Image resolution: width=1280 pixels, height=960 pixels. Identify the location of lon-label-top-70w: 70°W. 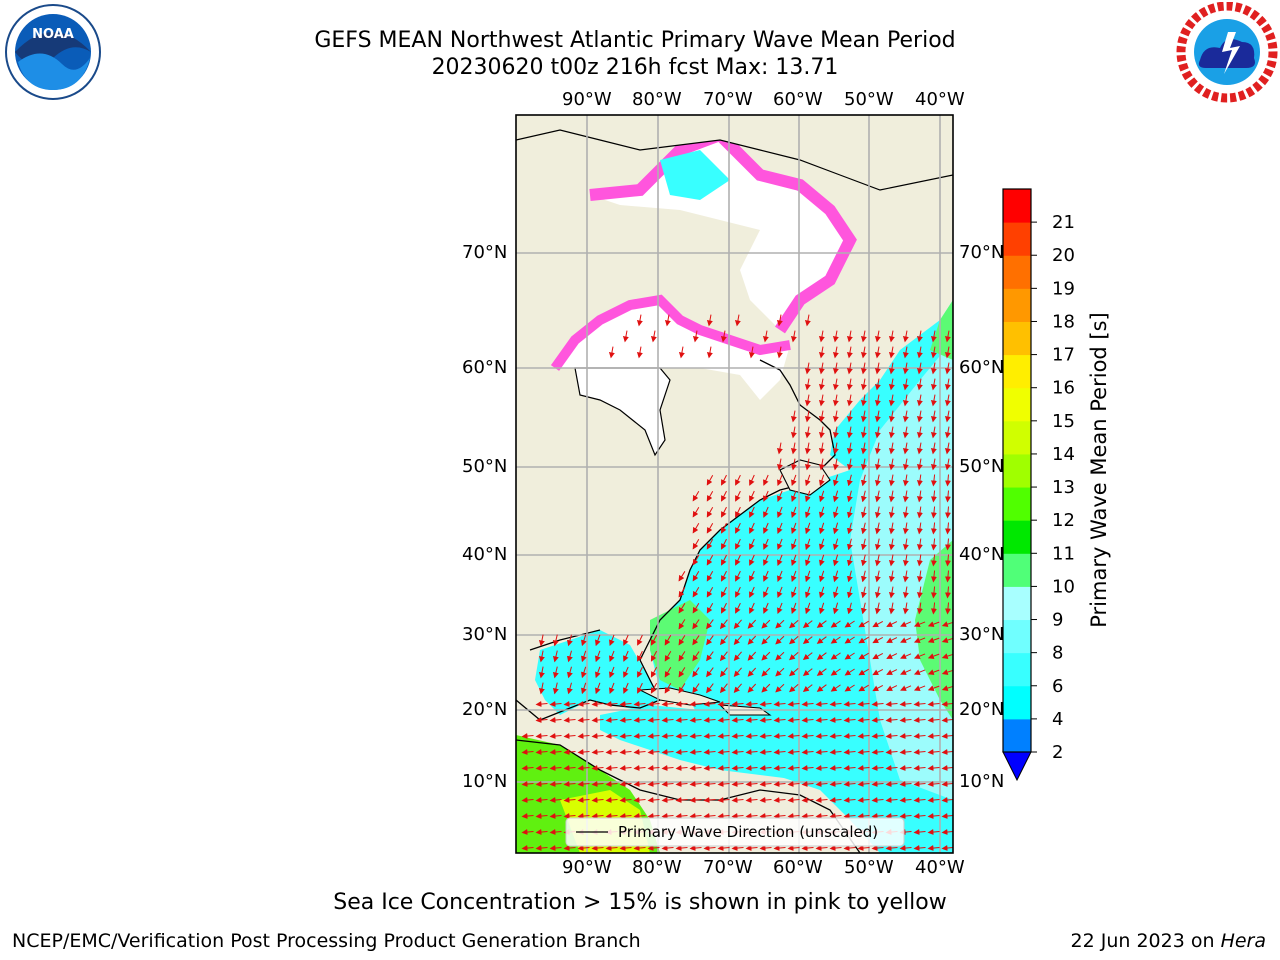
(728, 99).